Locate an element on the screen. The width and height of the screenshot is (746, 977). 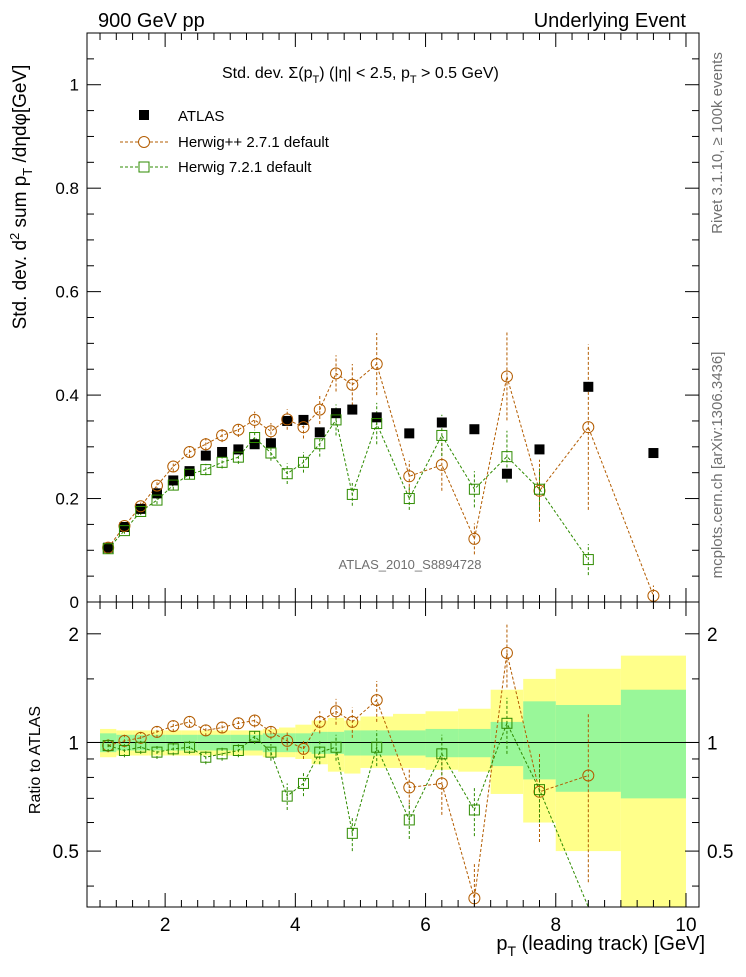
title-sub2: T is located at coordinates (413, 80).